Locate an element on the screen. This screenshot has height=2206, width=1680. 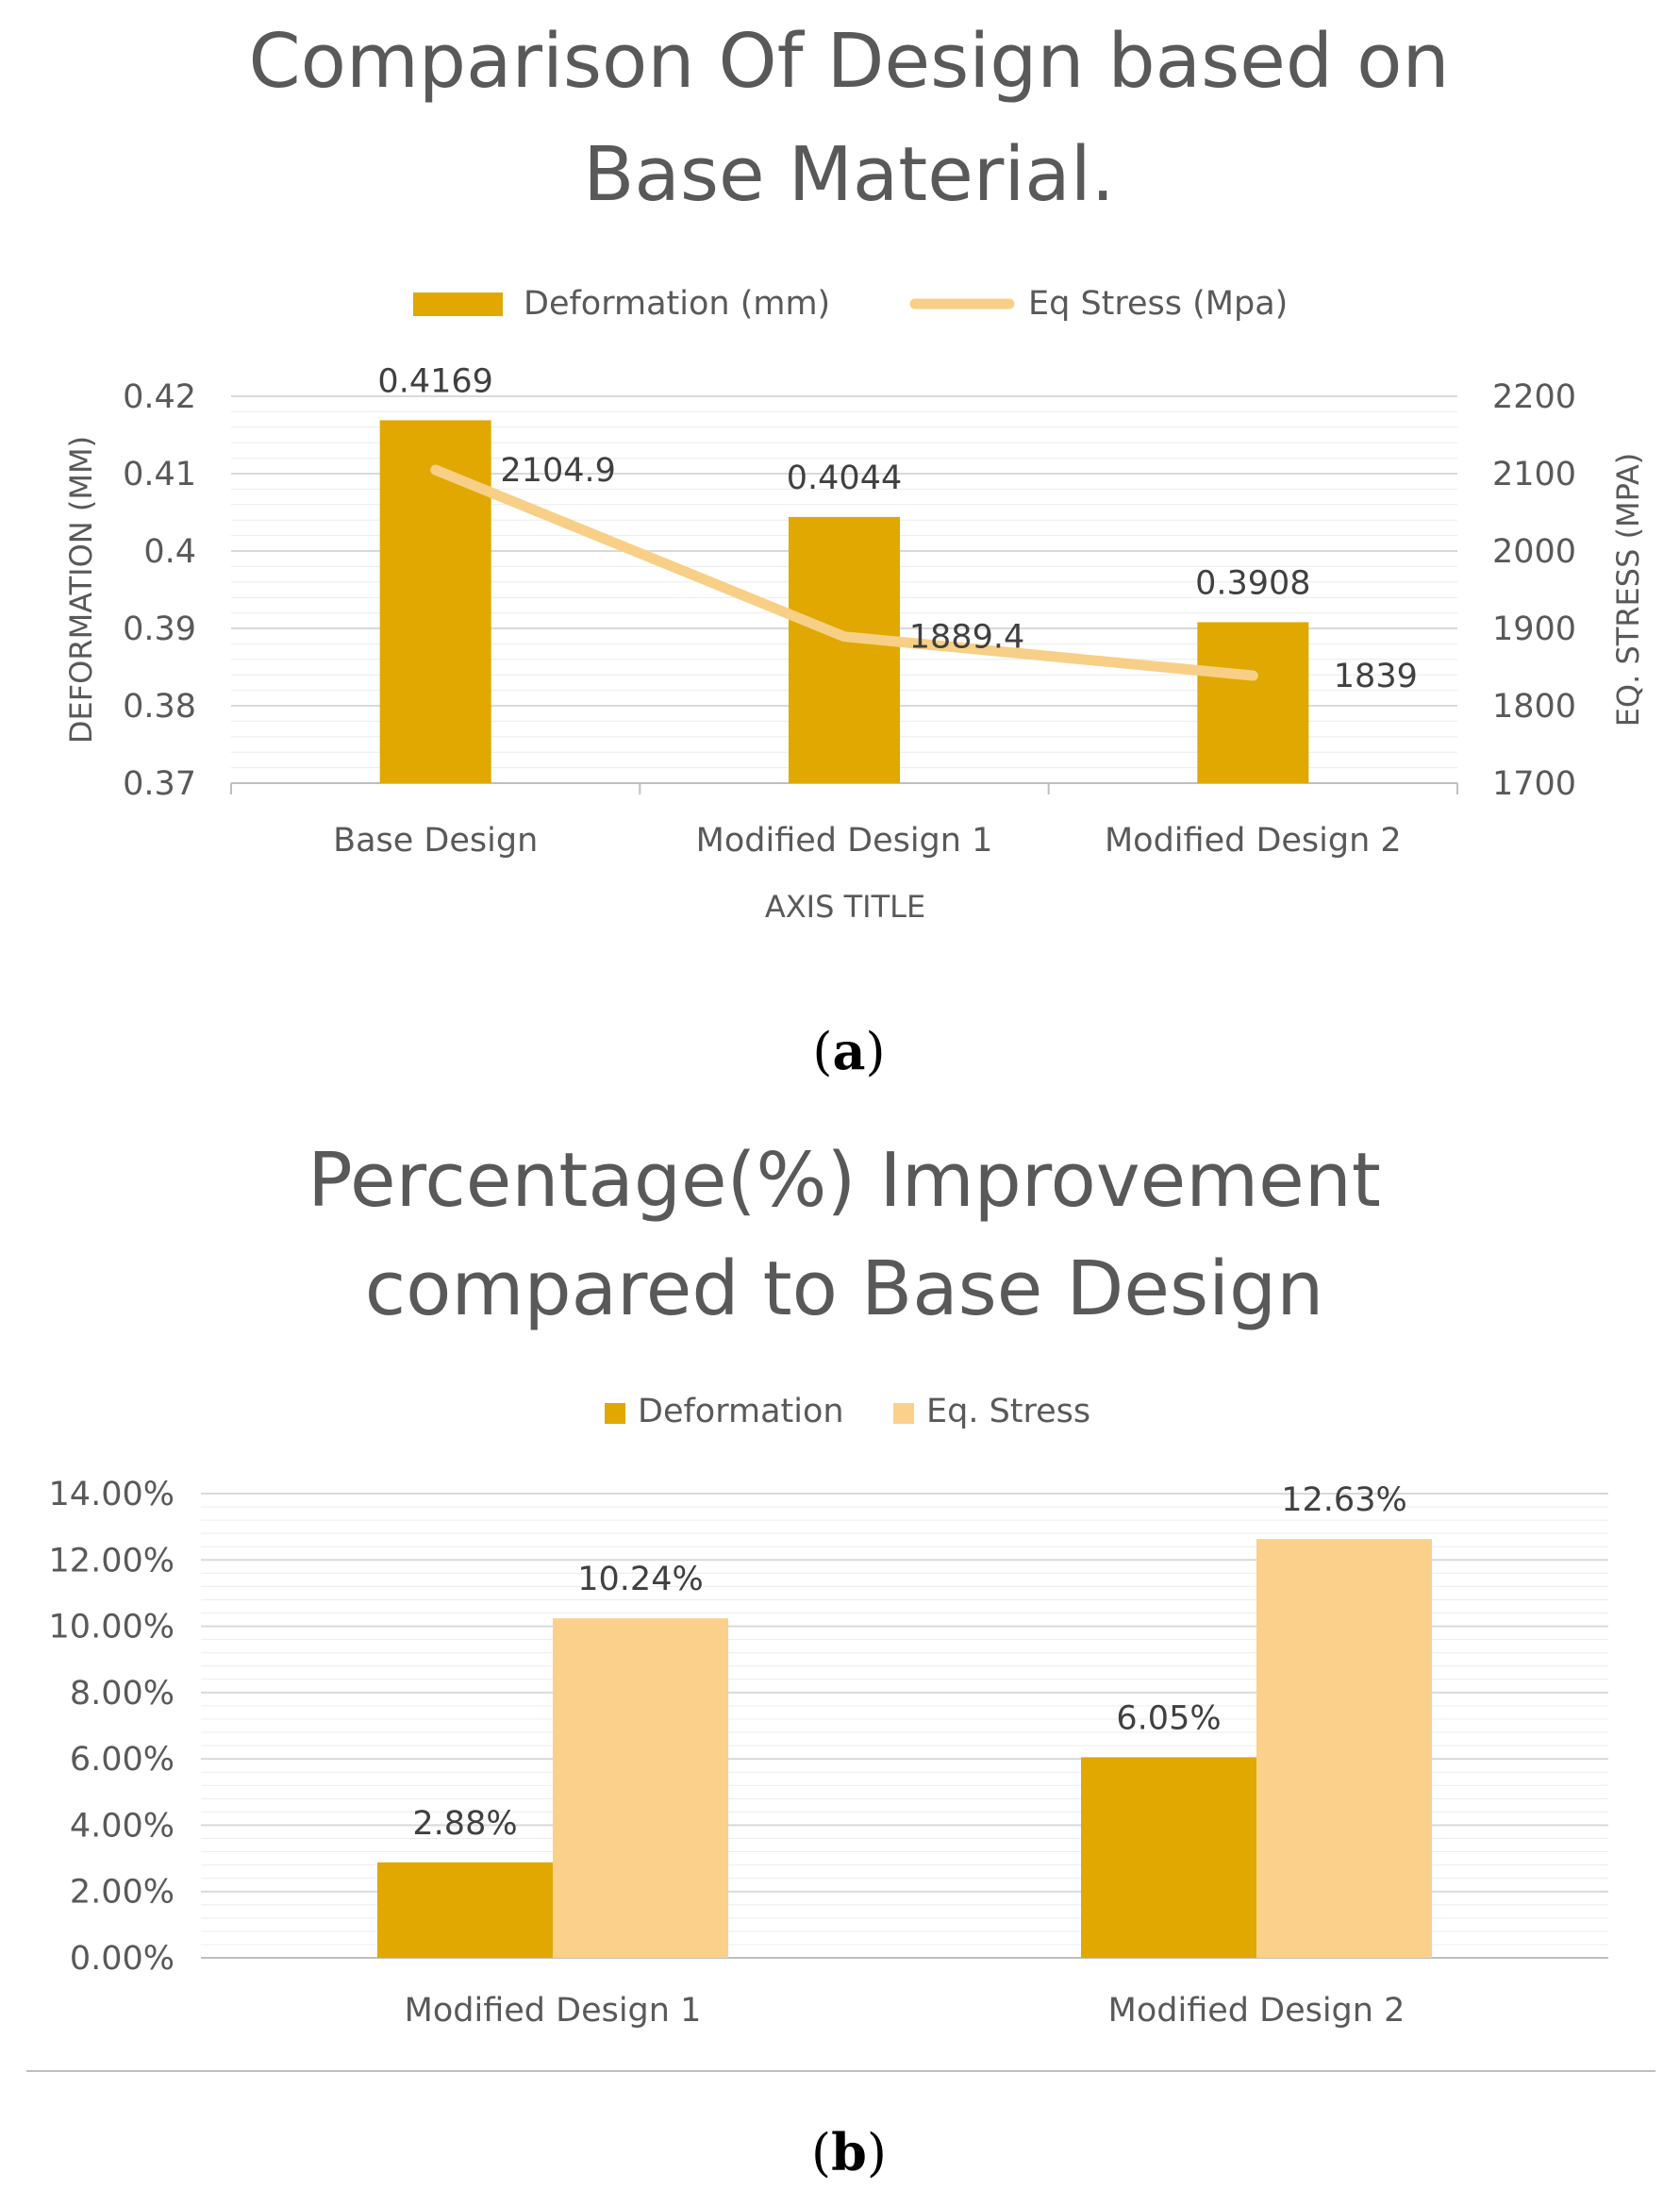
y-tick-label: 6.00% is located at coordinates (123, 1760).